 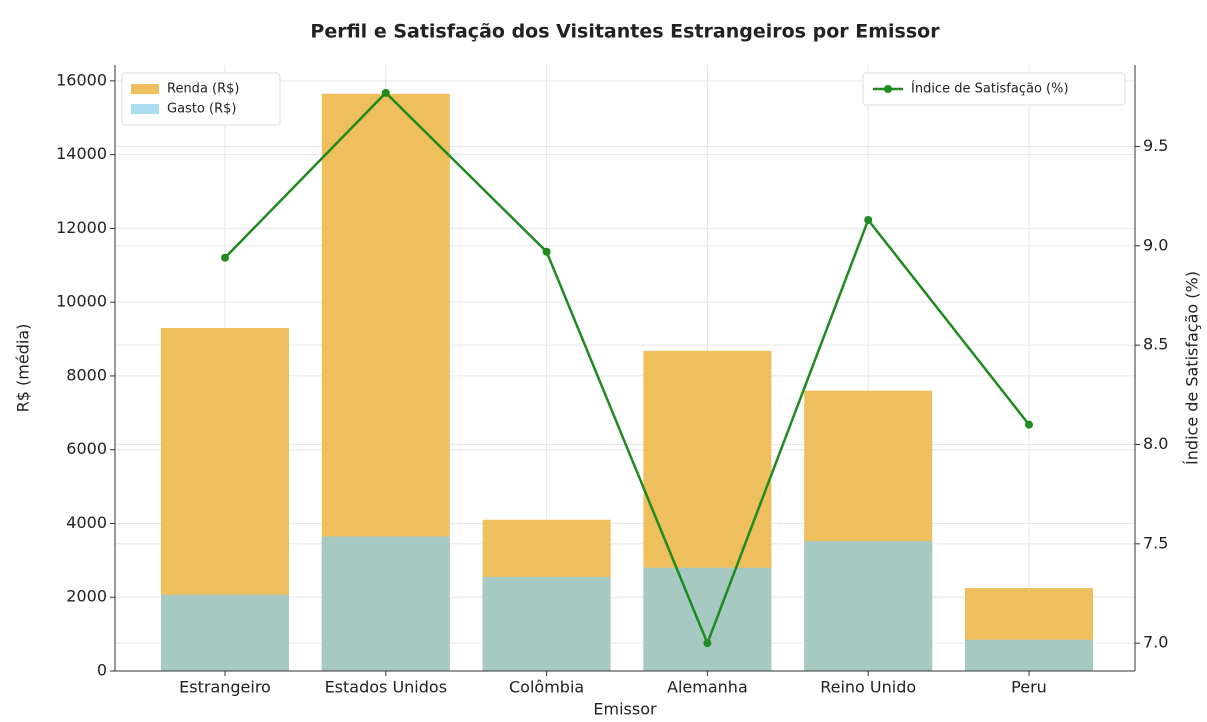 I want to click on legend-label: Renda (R$), so click(x=203, y=89).